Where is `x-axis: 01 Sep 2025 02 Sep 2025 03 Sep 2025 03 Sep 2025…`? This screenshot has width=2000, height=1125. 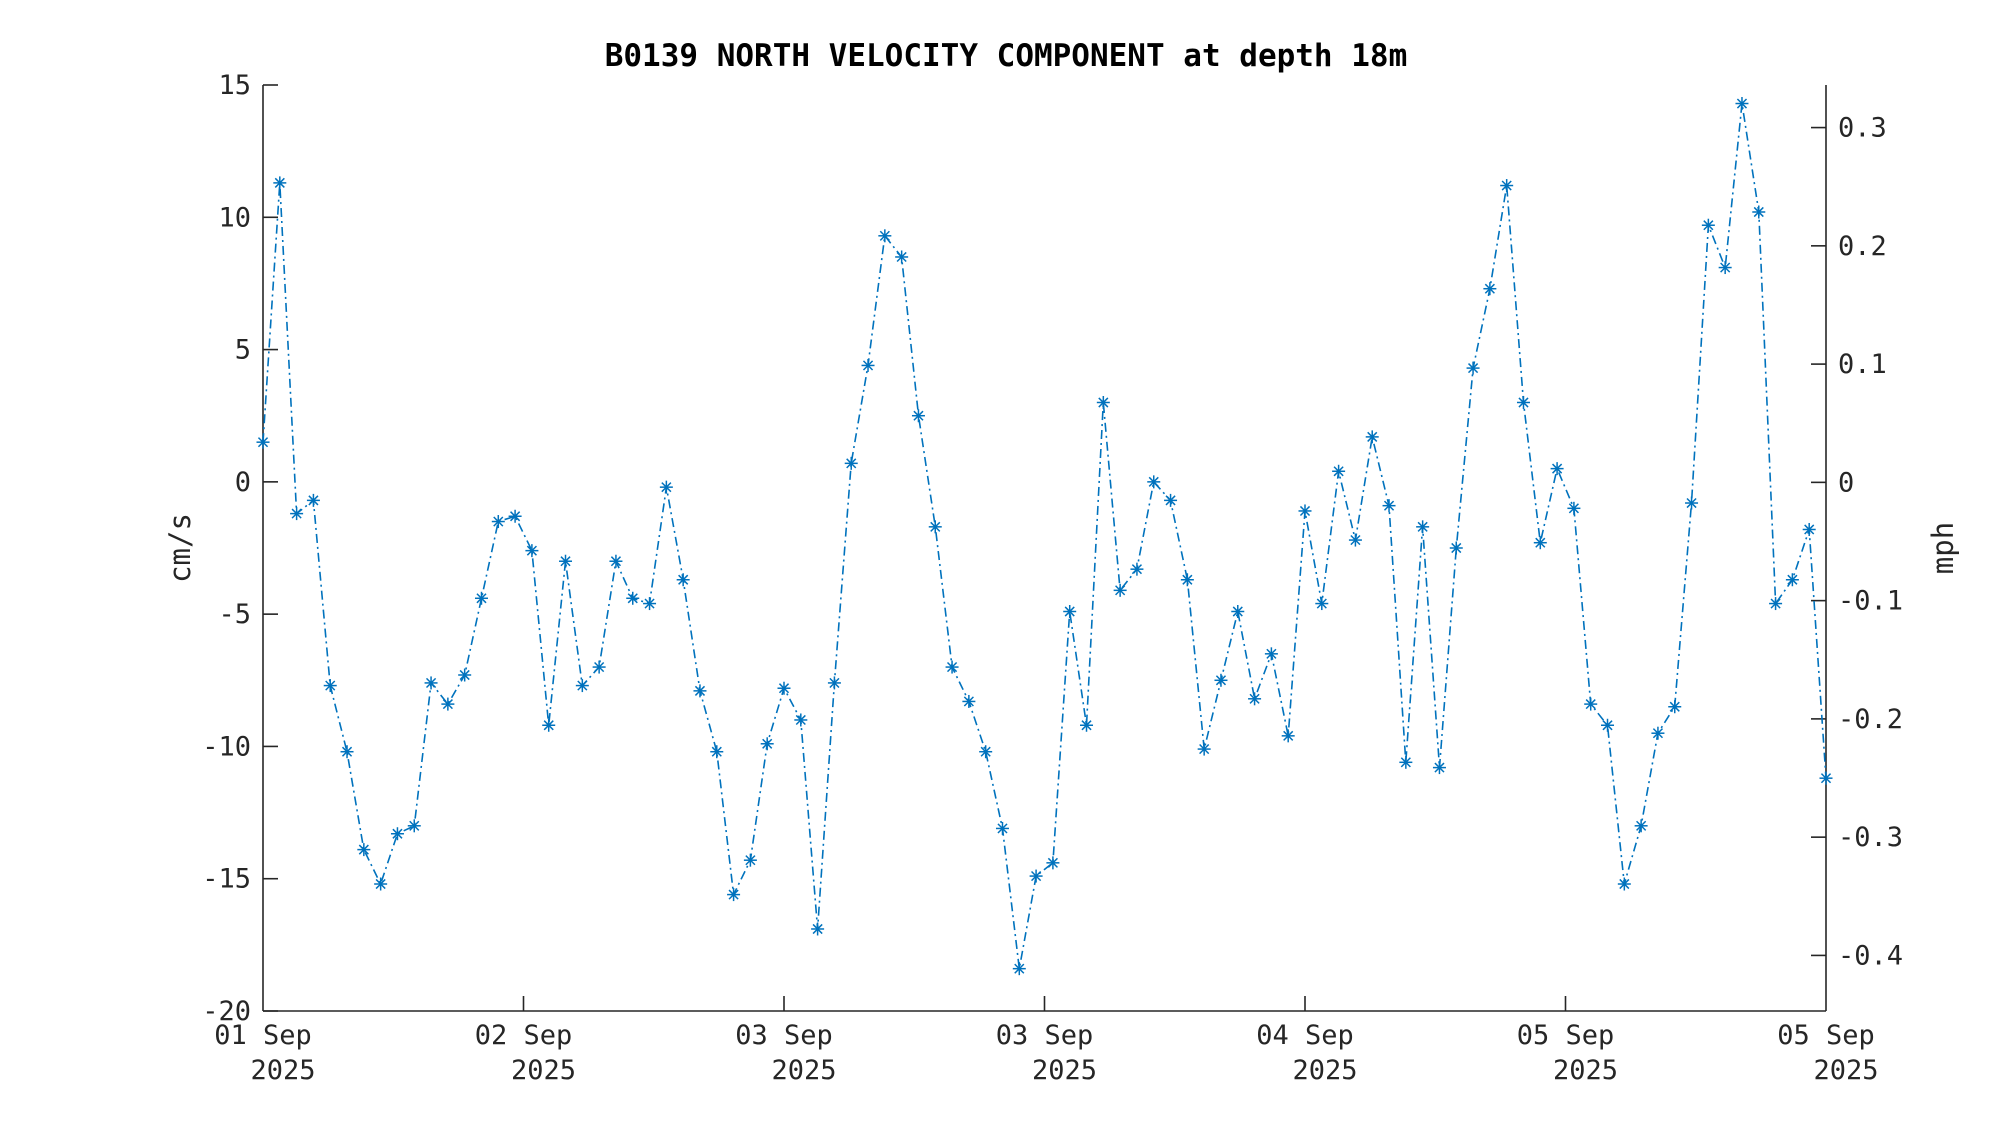 x-axis: 01 Sep 2025 02 Sep 2025 03 Sep 2025 03 Sep 2025… is located at coordinates (1046, 1041).